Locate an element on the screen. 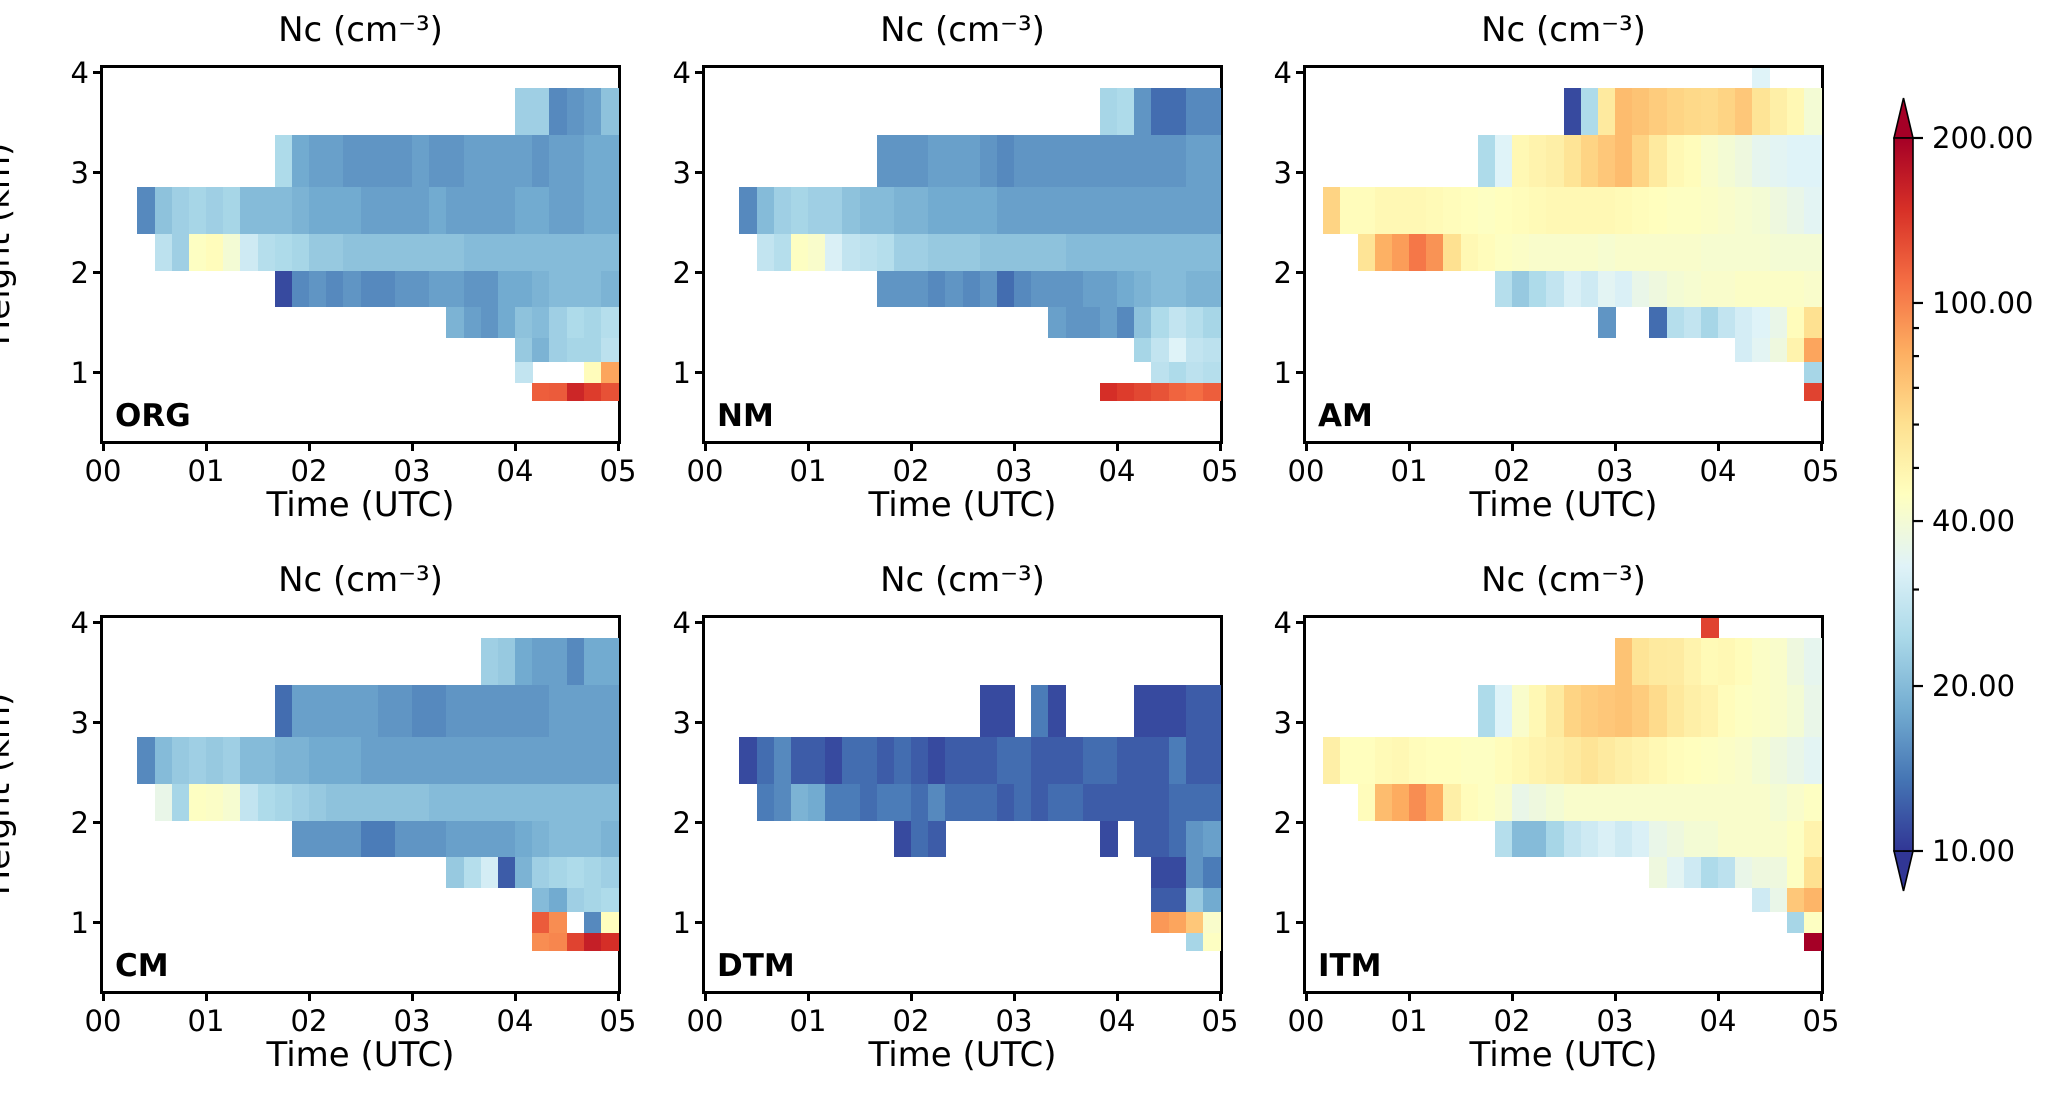 This screenshot has height=1108, width=2067. x-tick-label: 02 is located at coordinates (309, 1021).